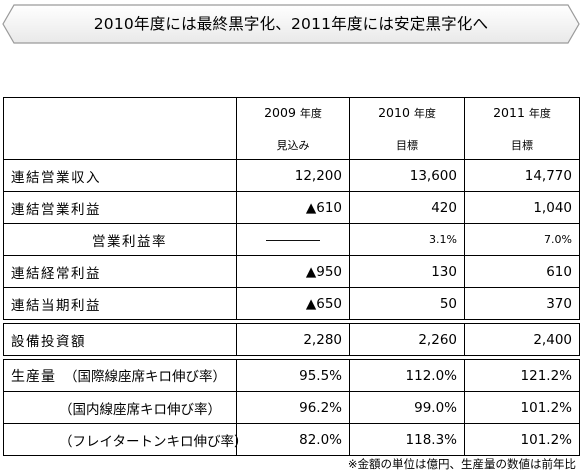  What do you see at coordinates (407, 239) in the screenshot?
I see `cell-value: 3.1%` at bounding box center [407, 239].